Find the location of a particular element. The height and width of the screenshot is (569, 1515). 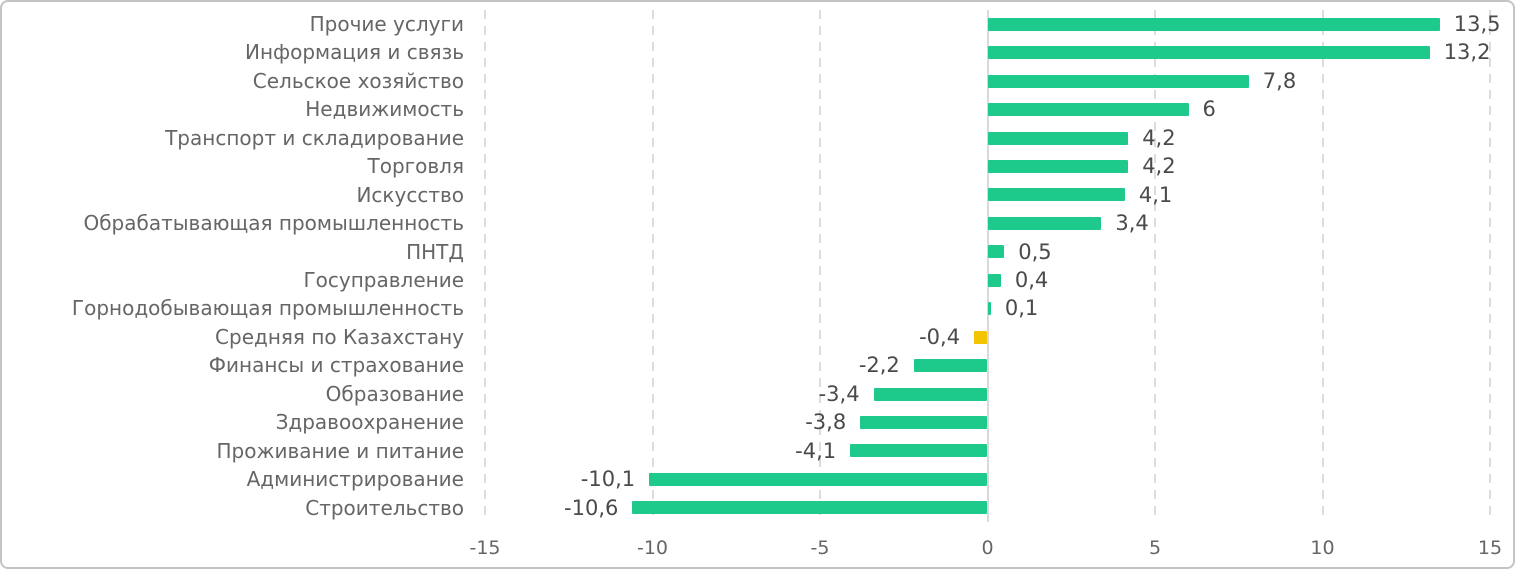

value-label: 0,5 is located at coordinates (1035, 251).